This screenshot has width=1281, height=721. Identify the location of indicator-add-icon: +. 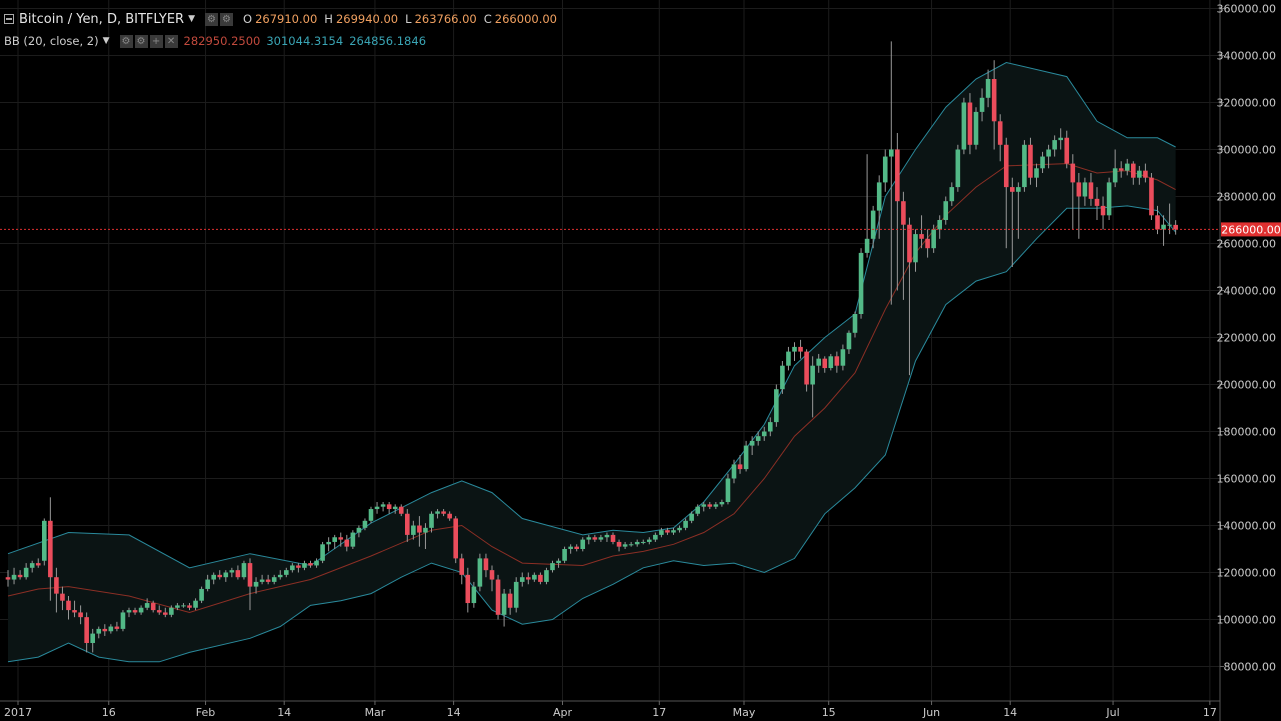
(156, 41).